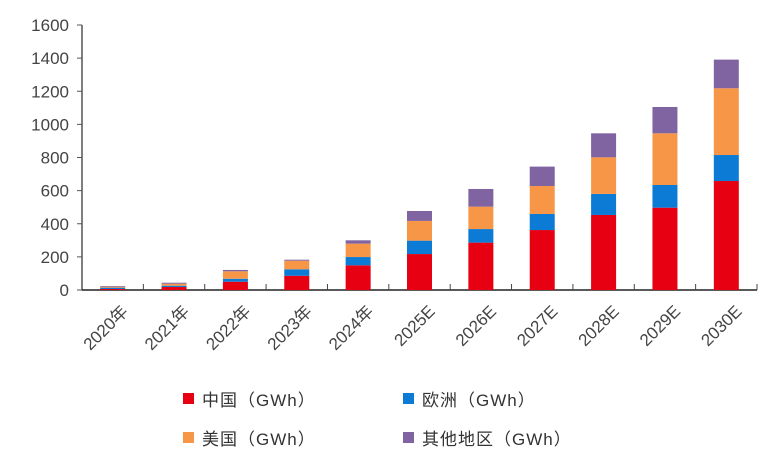 Image resolution: width=784 pixels, height=466 pixels. I want to click on y-tick-label: 800, so click(55, 158).